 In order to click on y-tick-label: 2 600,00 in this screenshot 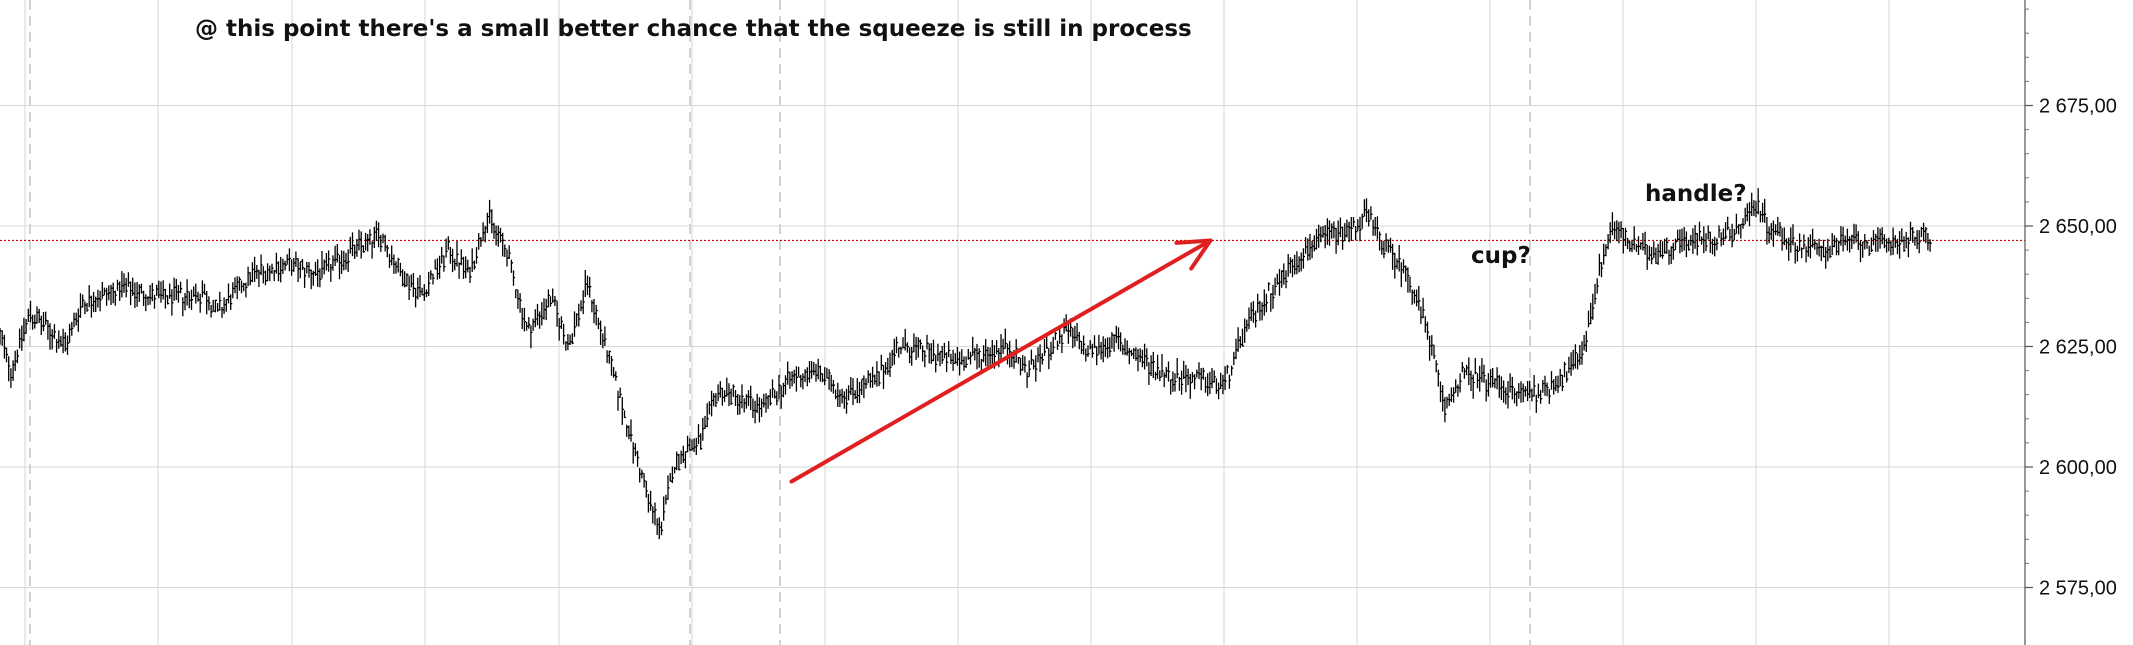, I will do `click(2078, 468)`.